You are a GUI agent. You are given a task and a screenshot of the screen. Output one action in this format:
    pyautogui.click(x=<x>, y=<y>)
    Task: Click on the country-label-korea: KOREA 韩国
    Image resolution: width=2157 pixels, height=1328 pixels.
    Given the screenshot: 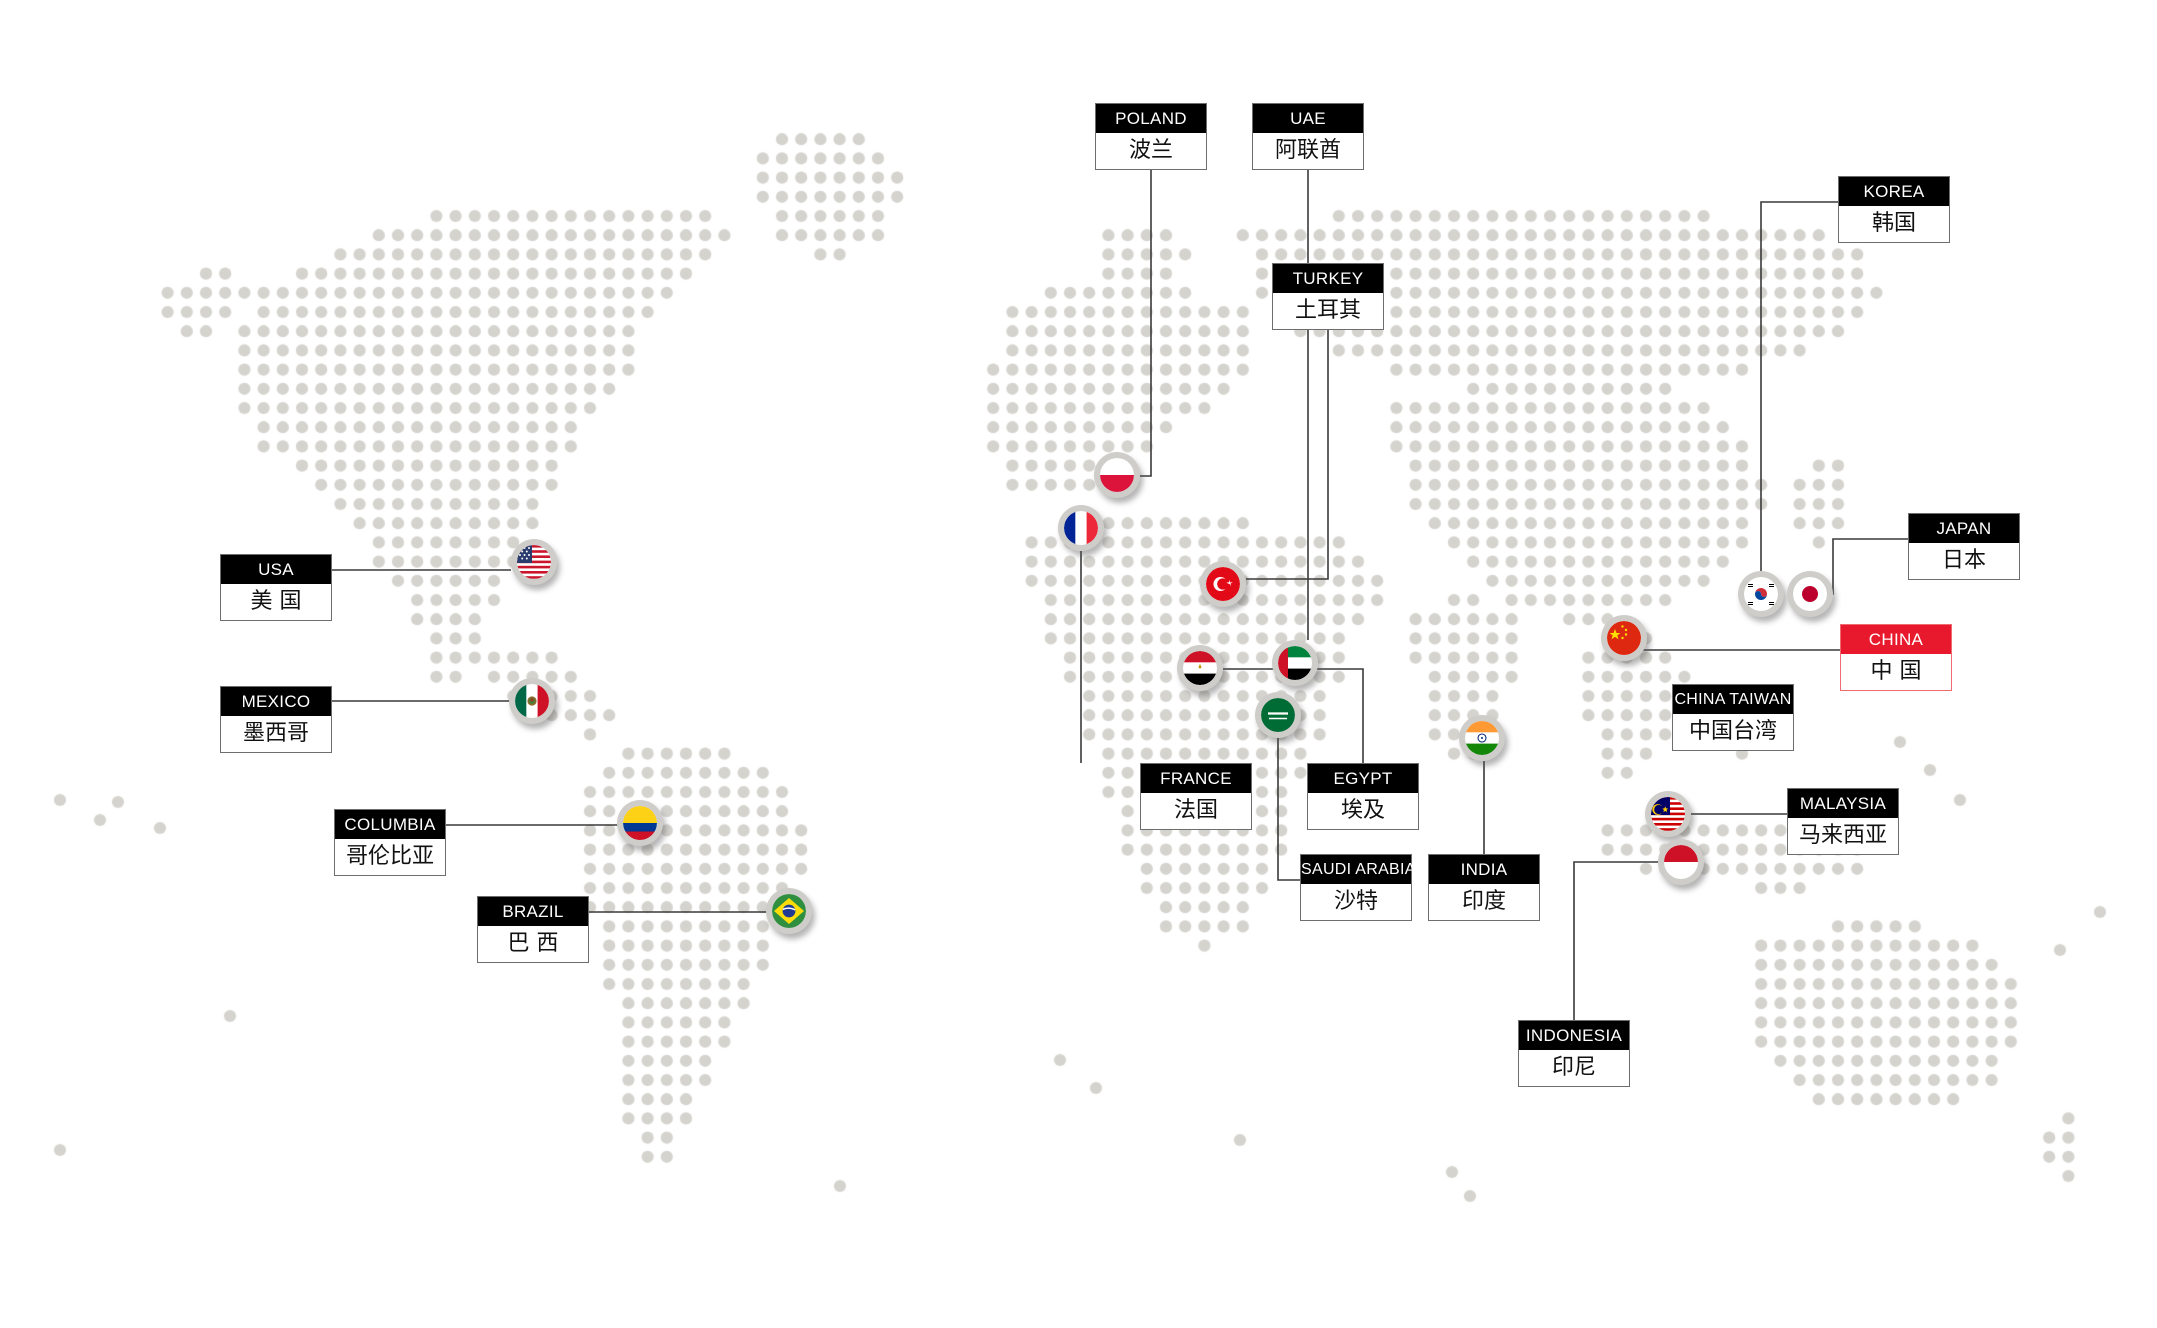 What is the action you would take?
    pyautogui.click(x=1894, y=209)
    